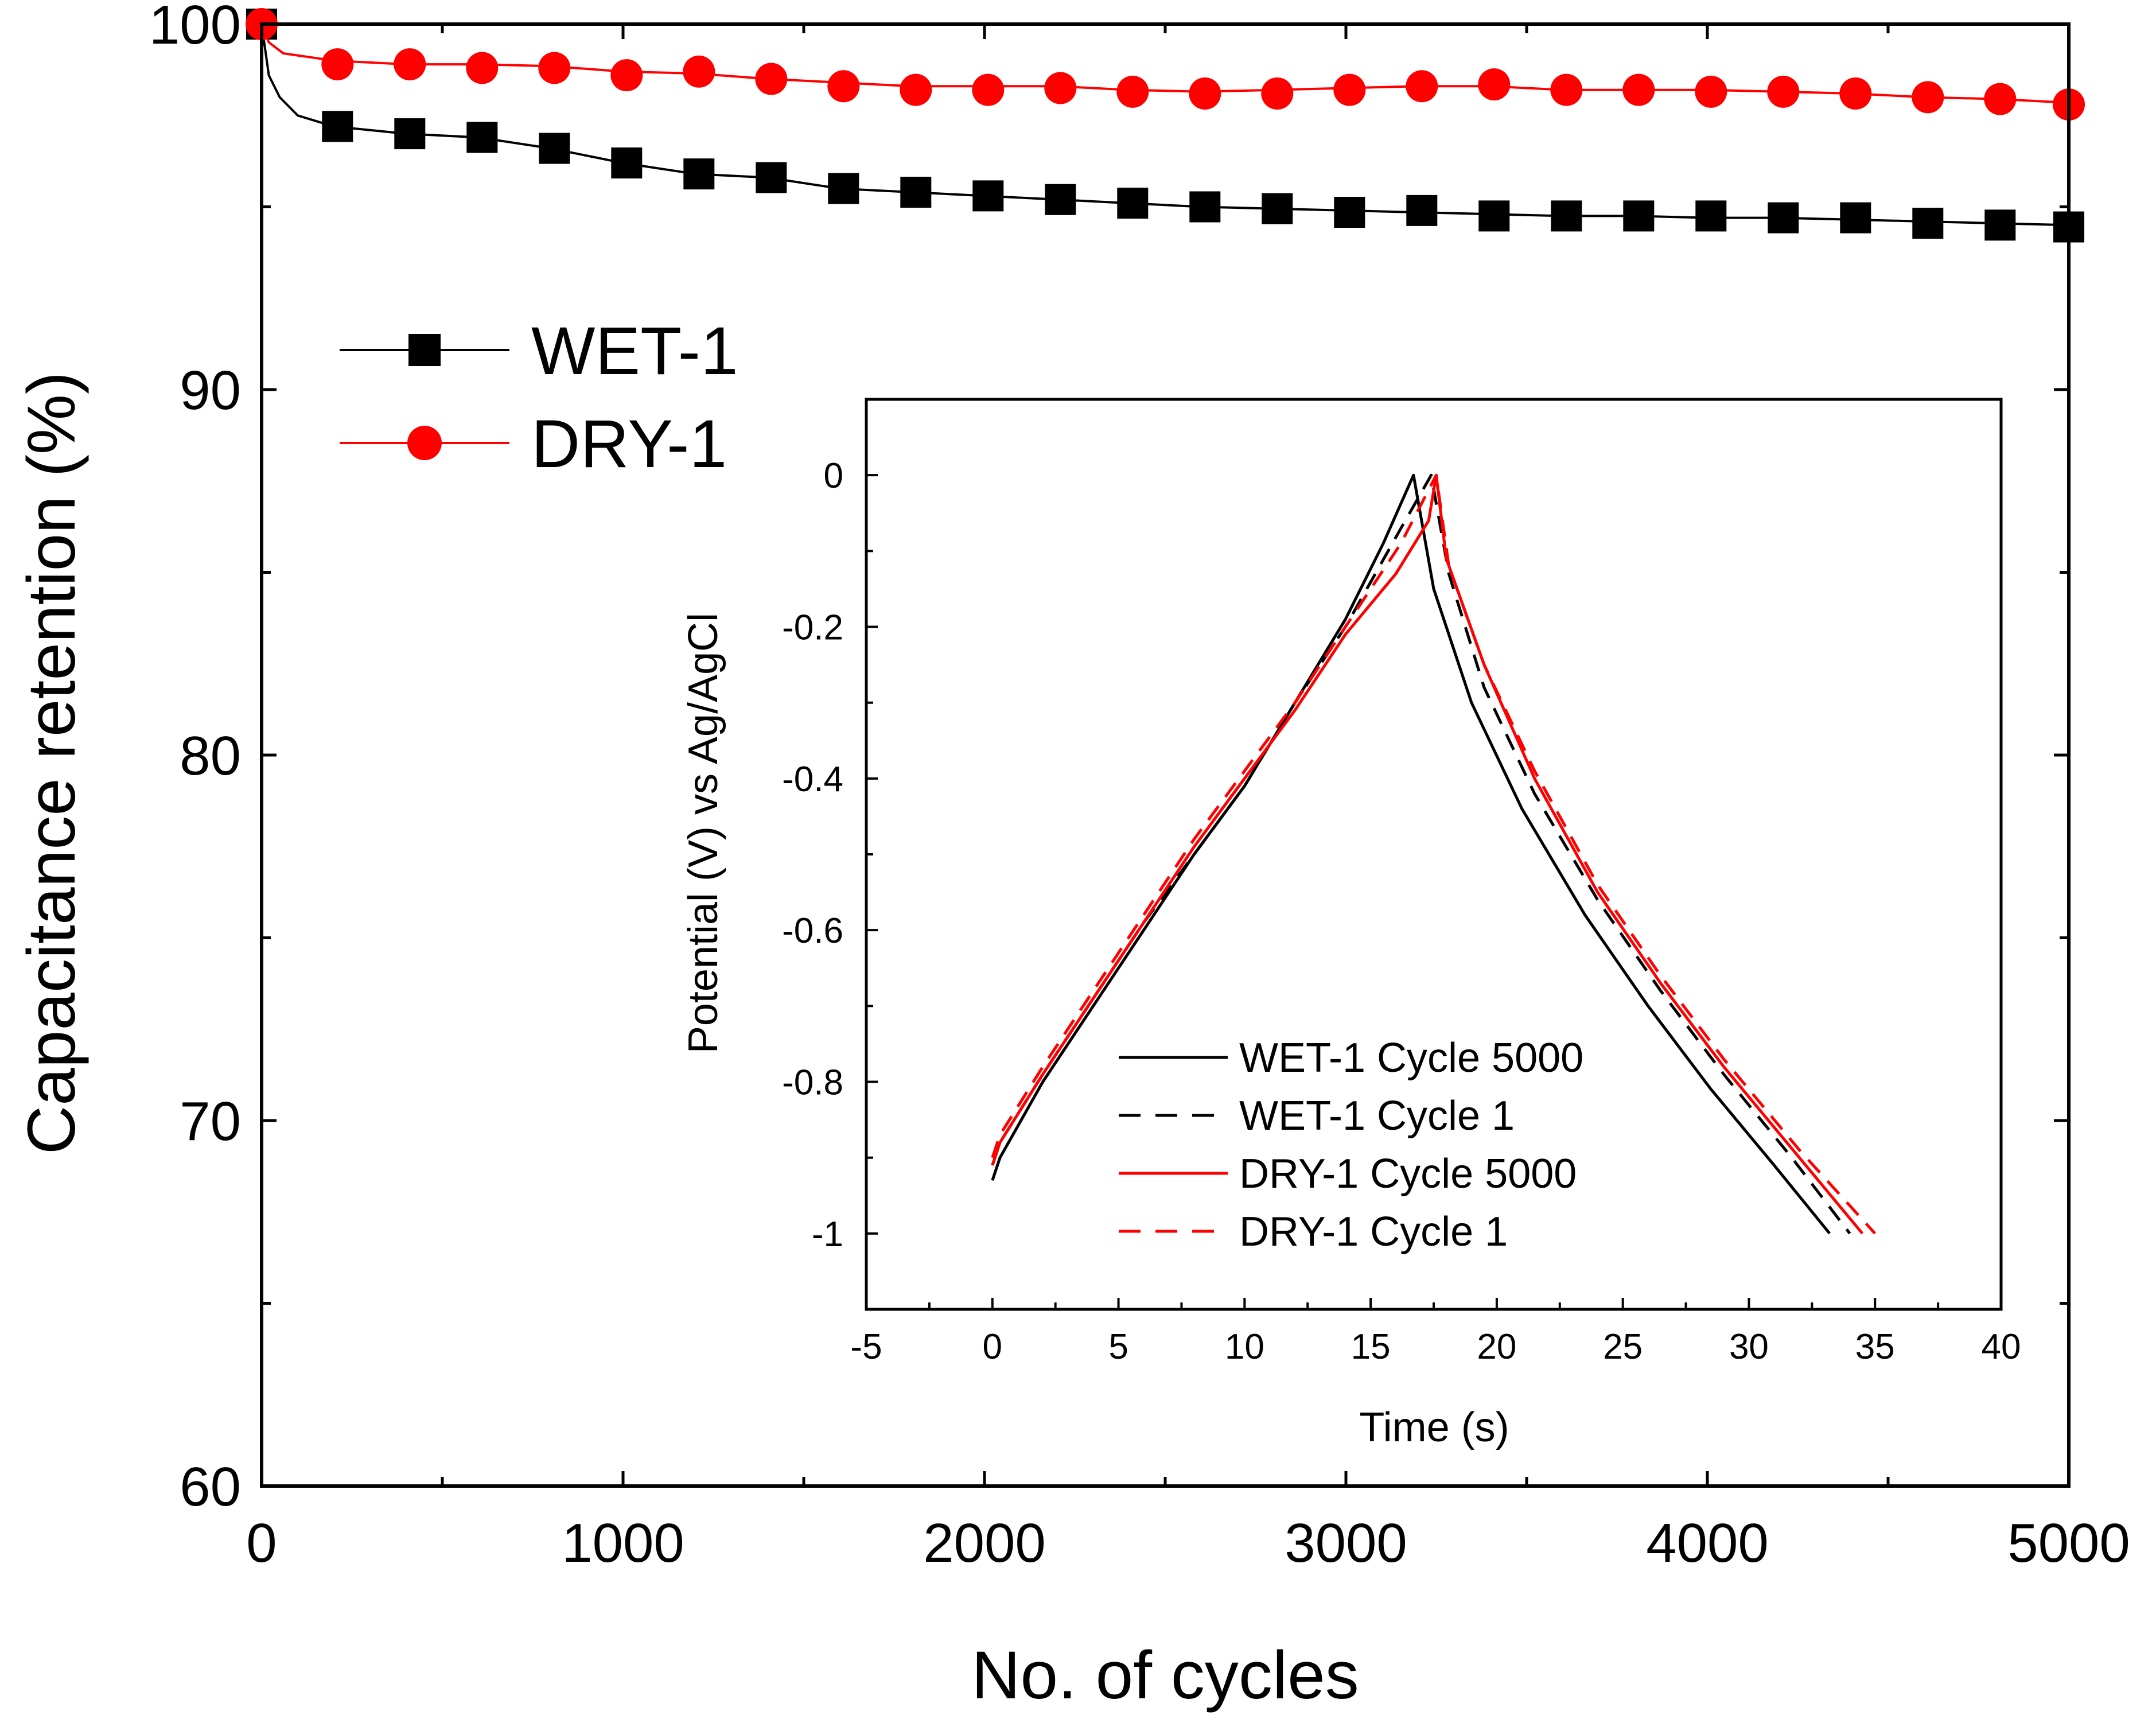 This screenshot has width=2156, height=1723. I want to click on legend-item-wet-1: WET-1, so click(539, 351).